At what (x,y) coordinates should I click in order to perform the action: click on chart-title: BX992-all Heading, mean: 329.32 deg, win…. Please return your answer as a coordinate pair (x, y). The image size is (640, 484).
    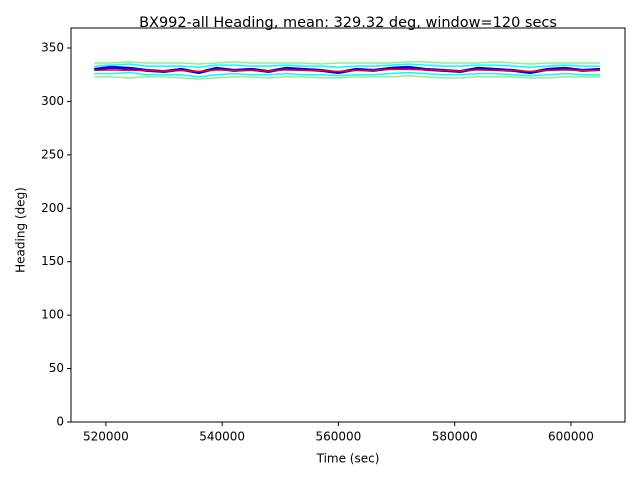
    Looking at the image, I should click on (348, 23).